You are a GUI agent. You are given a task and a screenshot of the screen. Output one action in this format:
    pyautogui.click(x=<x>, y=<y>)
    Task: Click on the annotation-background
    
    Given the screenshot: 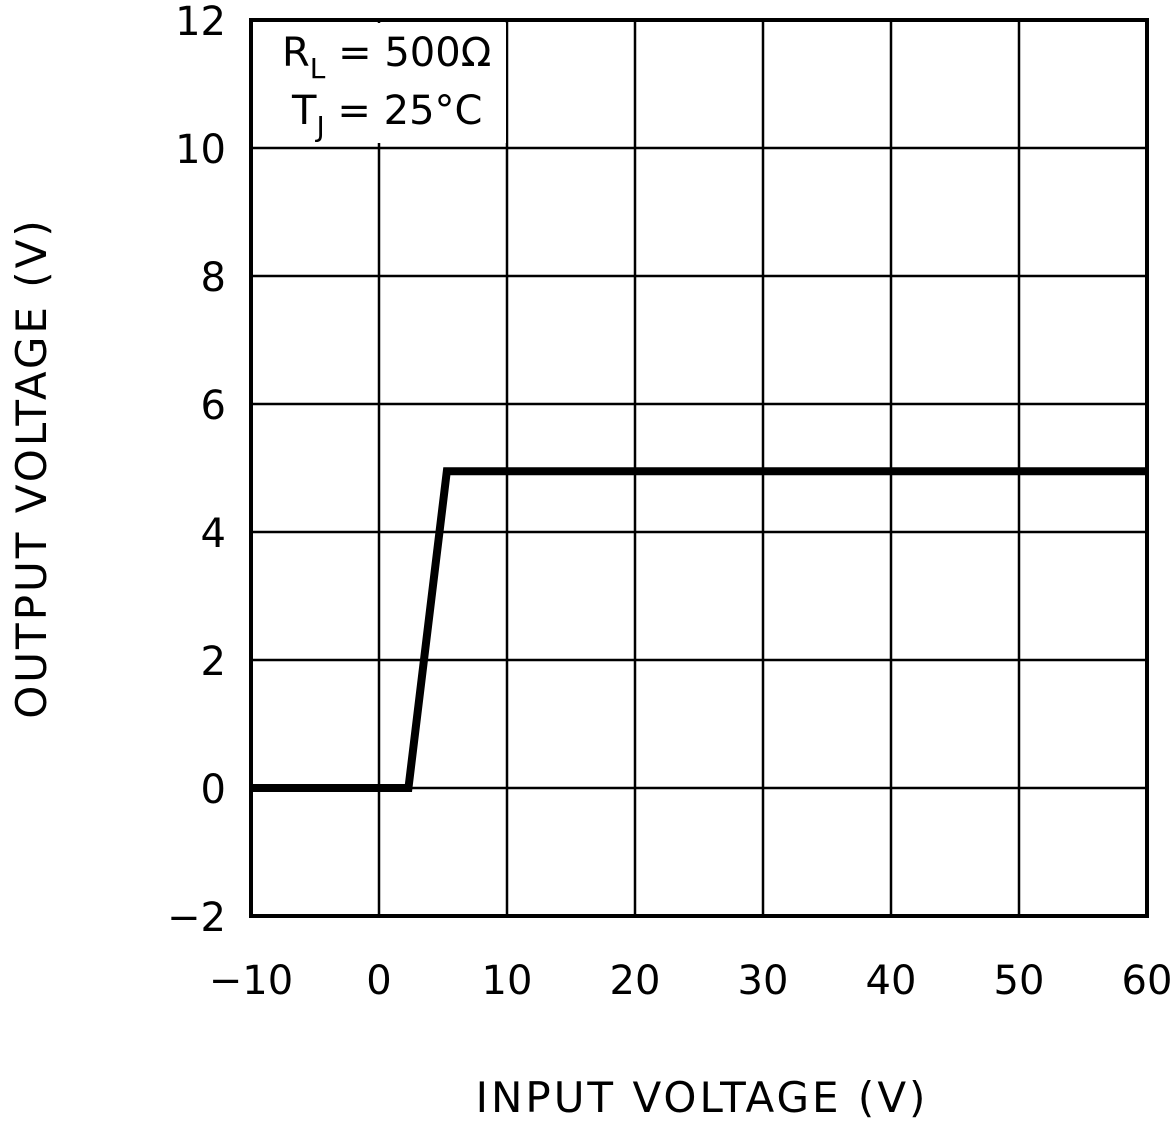 What is the action you would take?
    pyautogui.click(x=380, y=83)
    